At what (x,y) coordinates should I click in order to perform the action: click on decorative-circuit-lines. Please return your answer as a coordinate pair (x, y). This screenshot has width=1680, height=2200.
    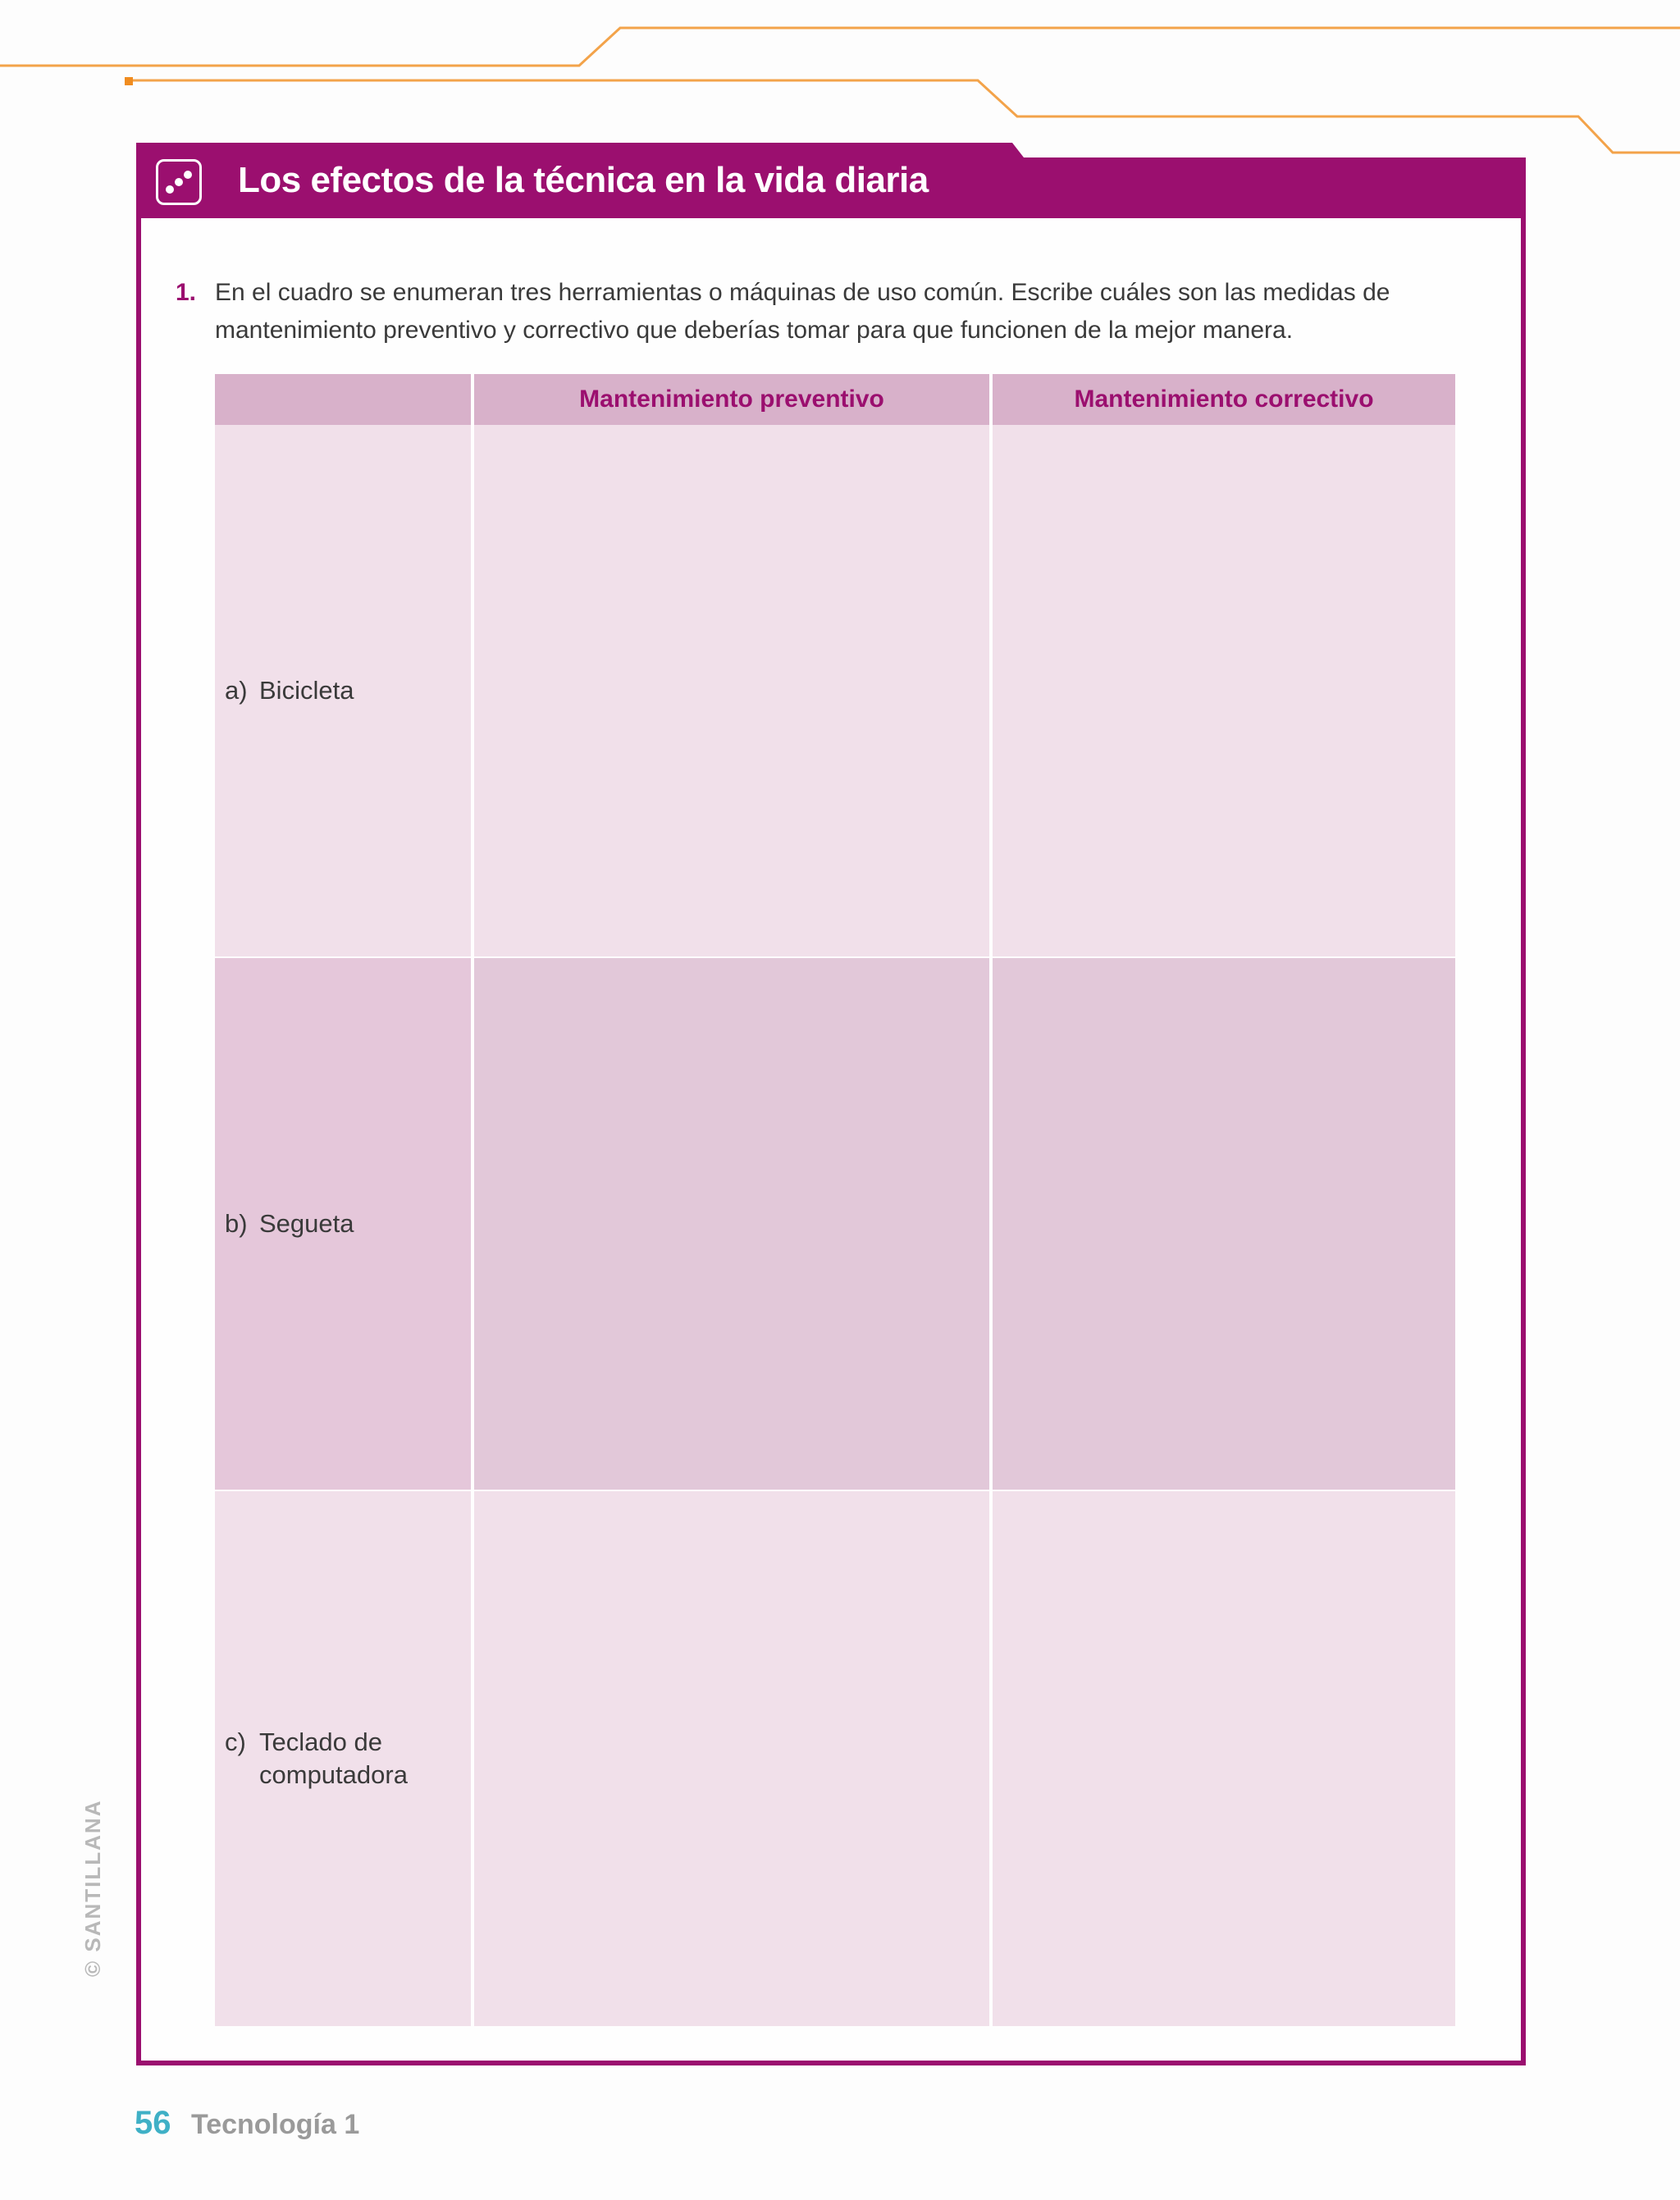
    Looking at the image, I should click on (840, 90).